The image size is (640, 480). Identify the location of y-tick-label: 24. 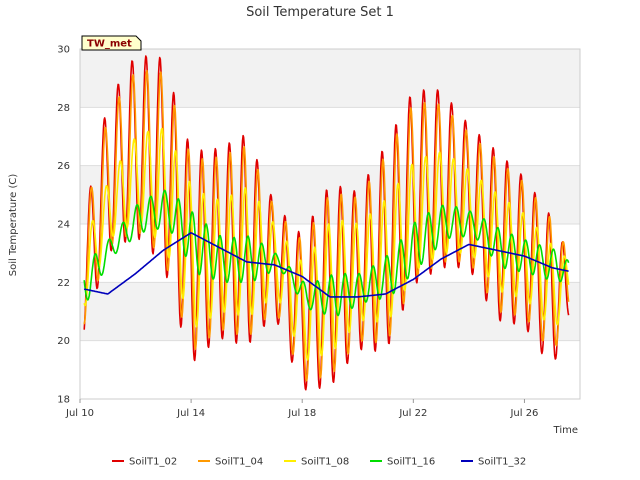
(63, 225).